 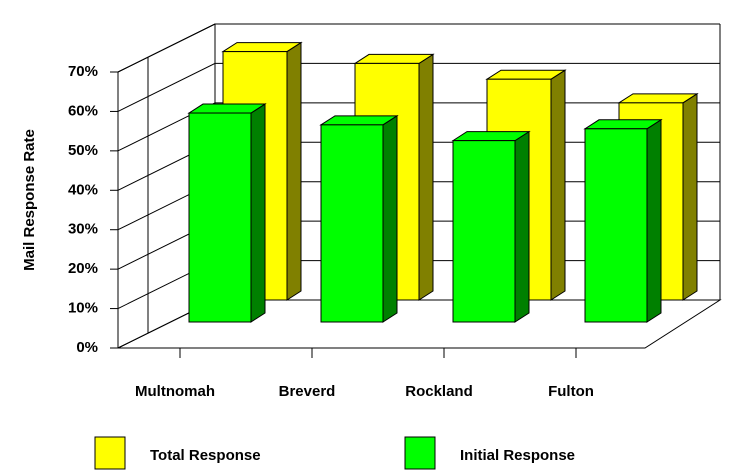 What do you see at coordinates (83, 189) in the screenshot?
I see `y-tick-label: 40%` at bounding box center [83, 189].